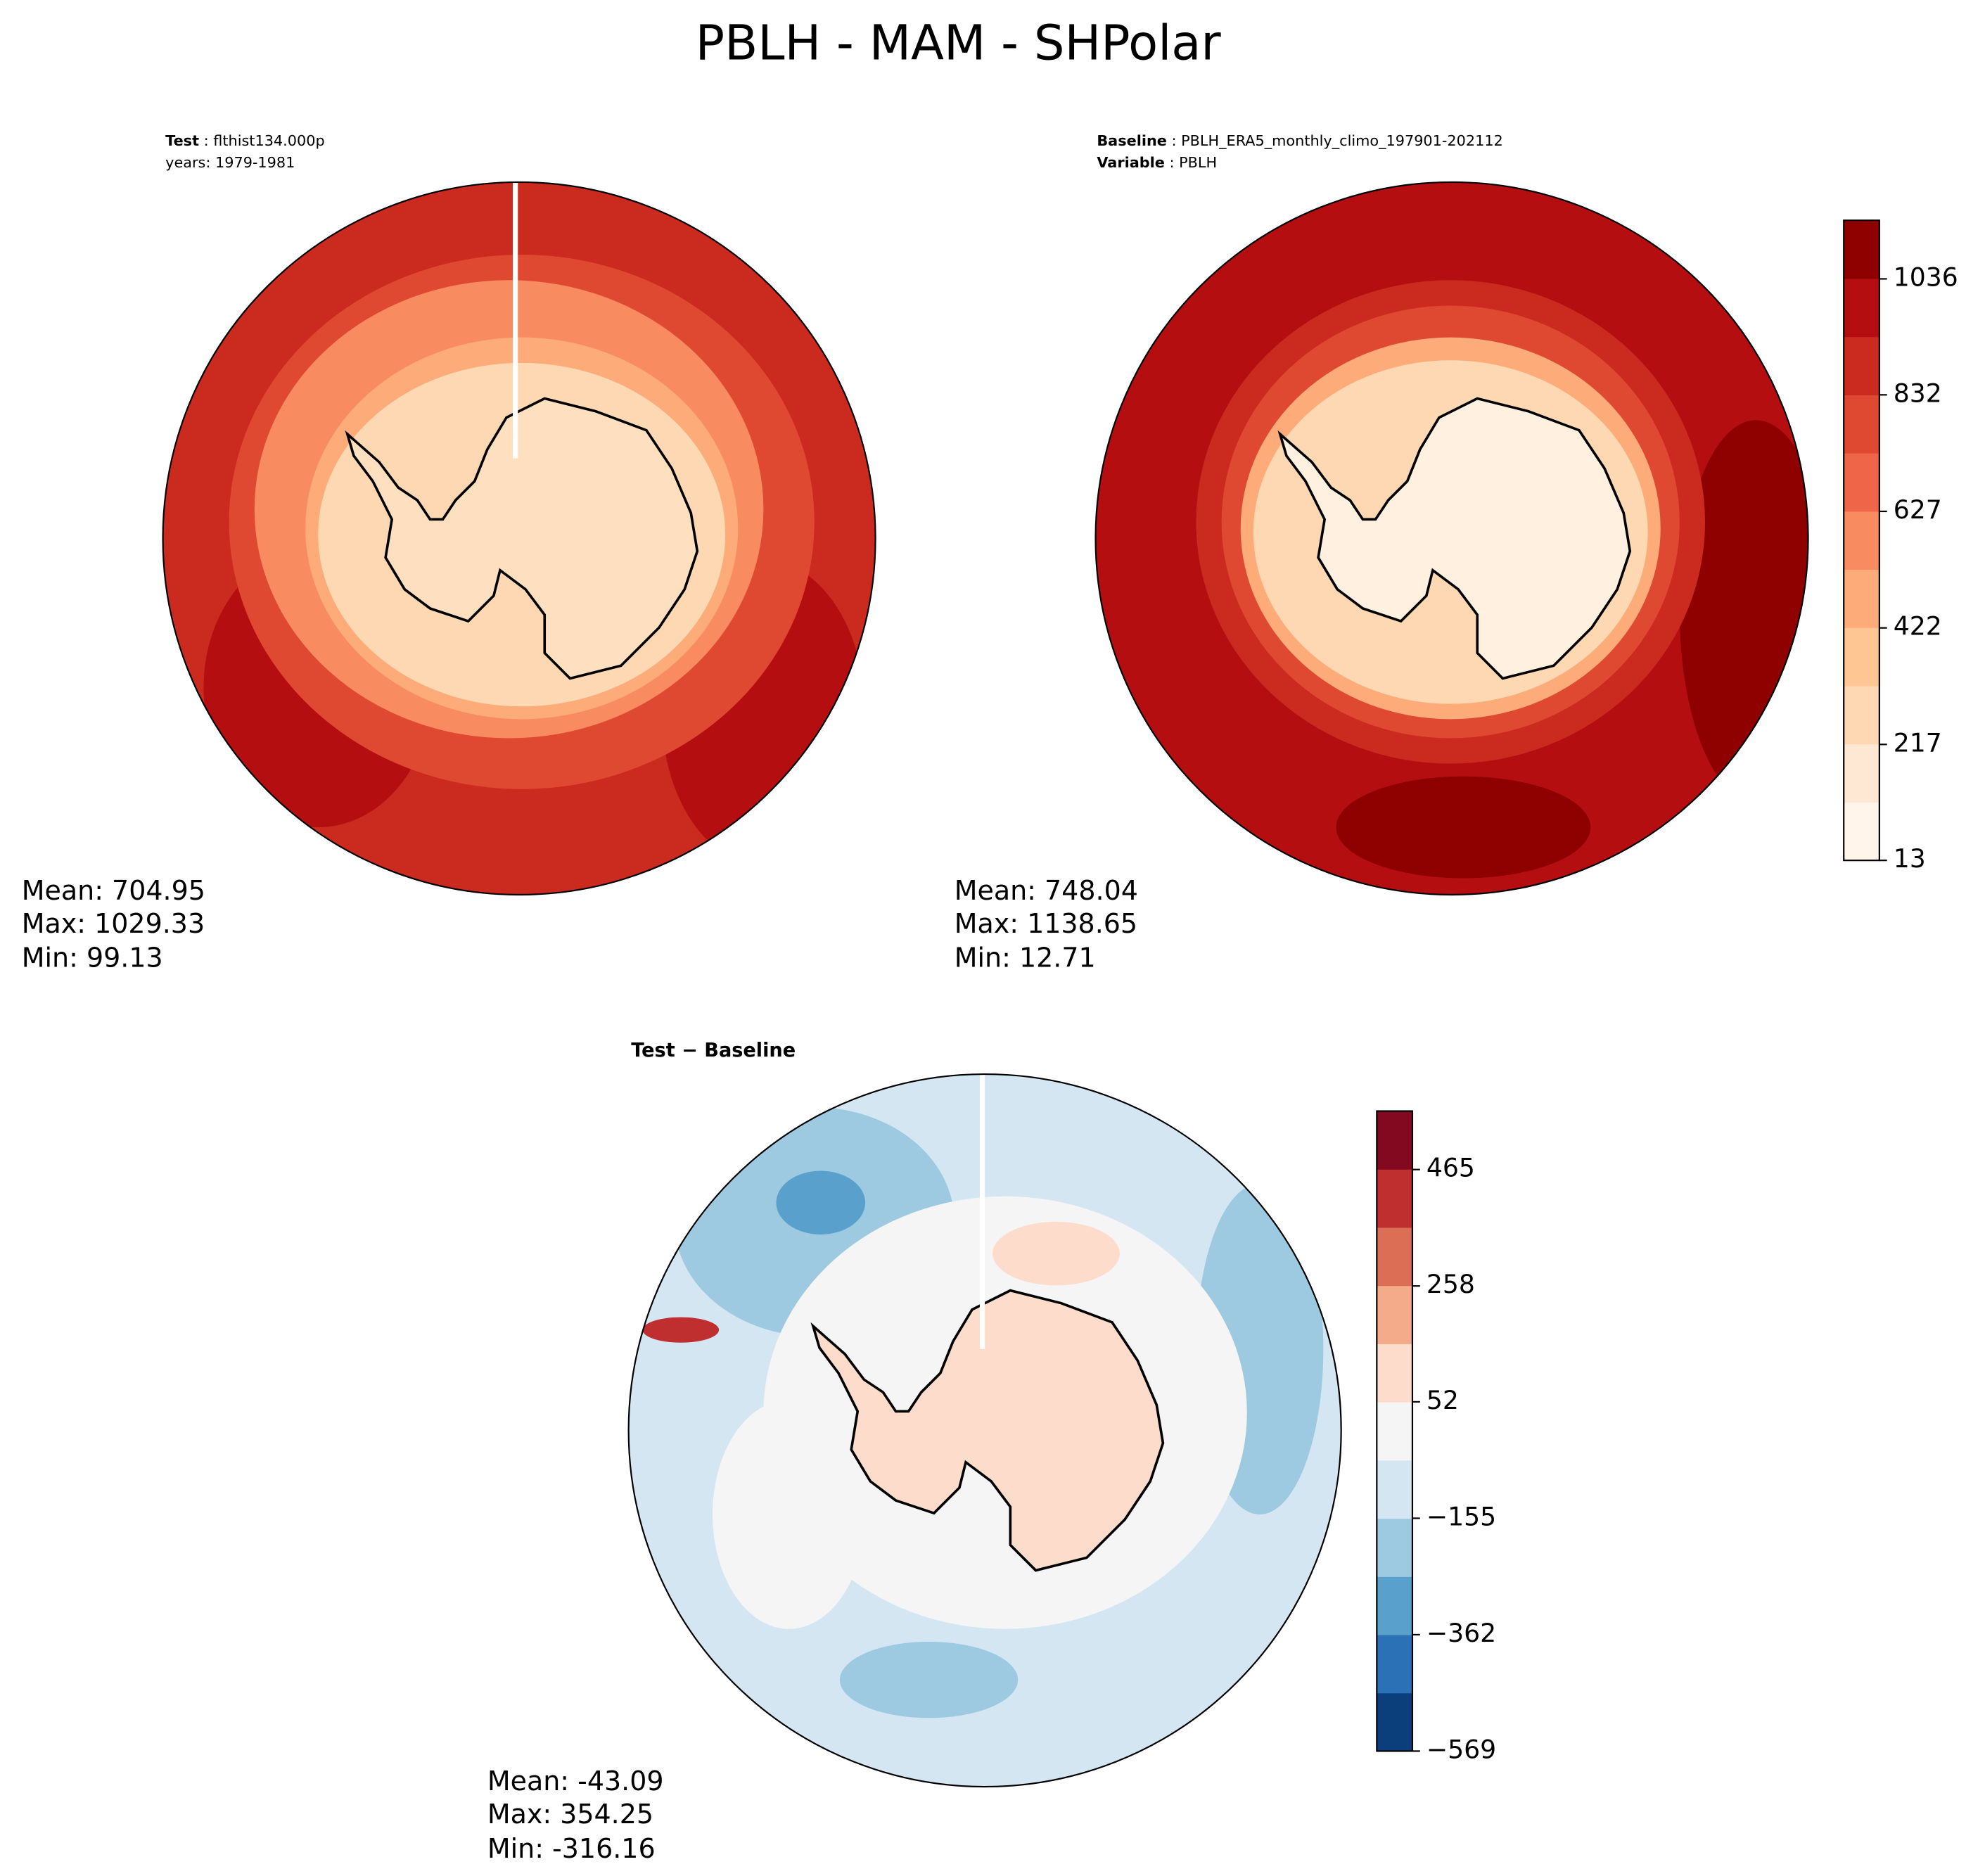  What do you see at coordinates (1450, 1168) in the screenshot?
I see `colorbar-tick-label: 465` at bounding box center [1450, 1168].